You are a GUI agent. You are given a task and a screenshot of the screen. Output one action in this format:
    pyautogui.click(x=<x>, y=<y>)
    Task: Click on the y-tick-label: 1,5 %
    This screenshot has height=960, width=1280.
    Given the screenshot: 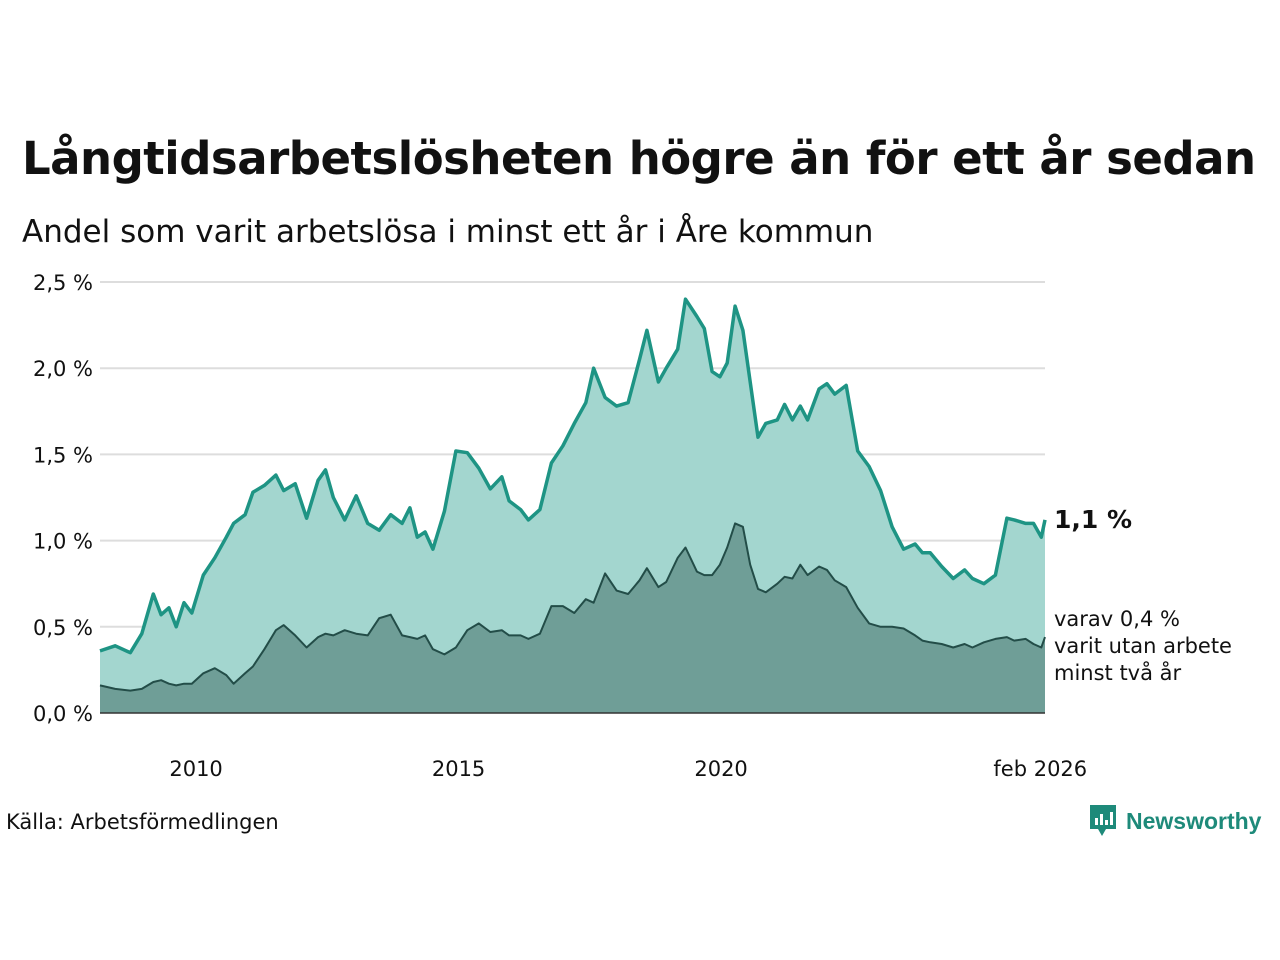 What is the action you would take?
    pyautogui.click(x=63, y=455)
    